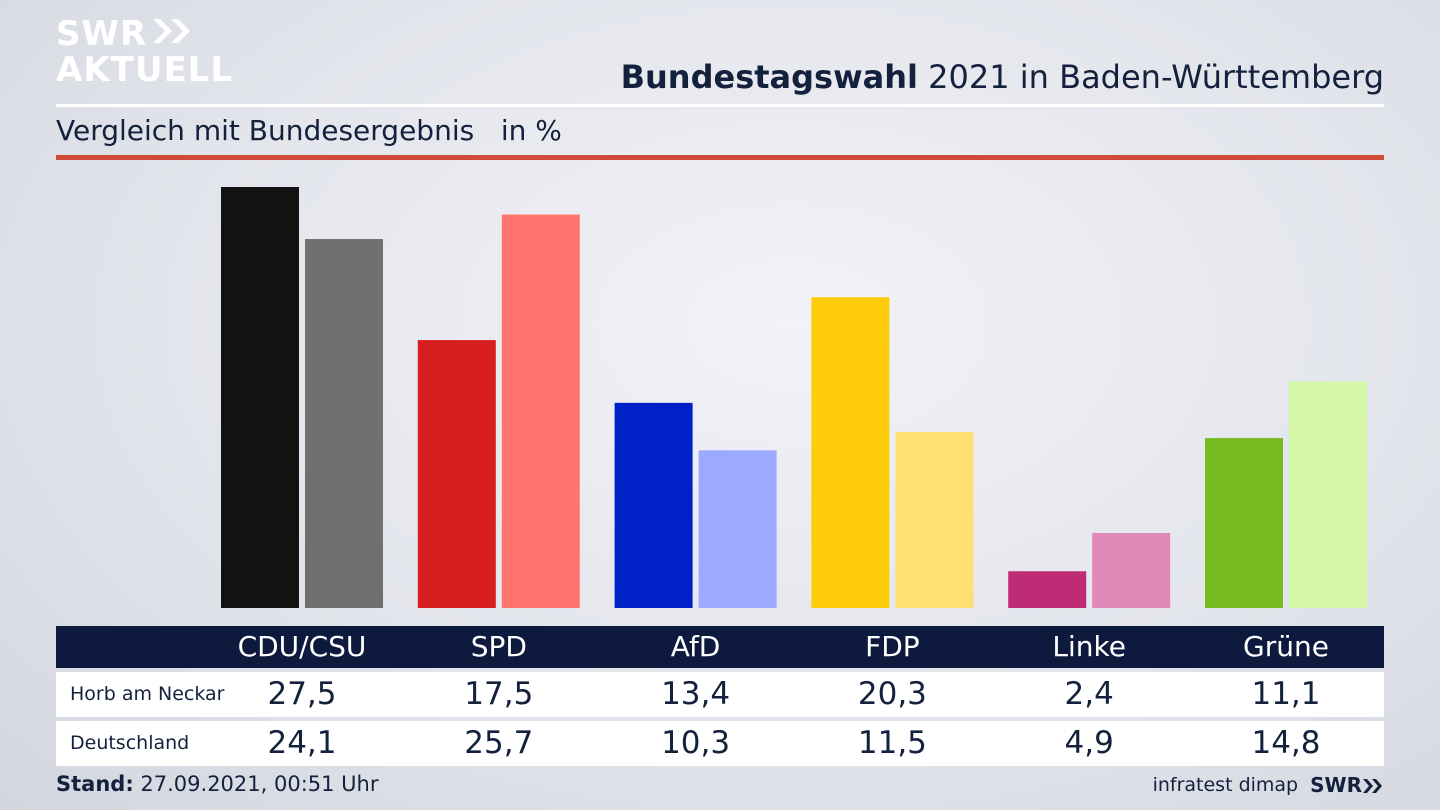 The width and height of the screenshot is (1440, 810). I want to click on chart-subtitle: Vergleich mit Bundesergebnis in %, so click(309, 130).